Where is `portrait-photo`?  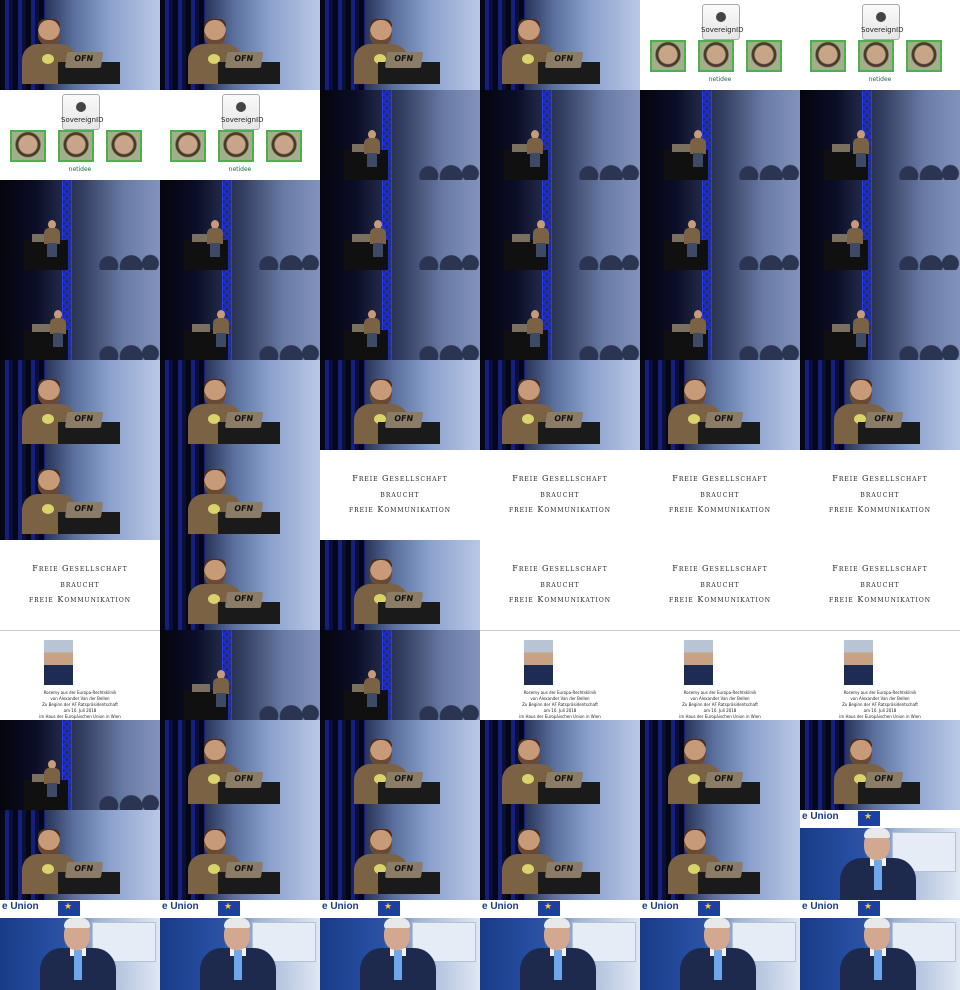
portrait-photo is located at coordinates (58, 662).